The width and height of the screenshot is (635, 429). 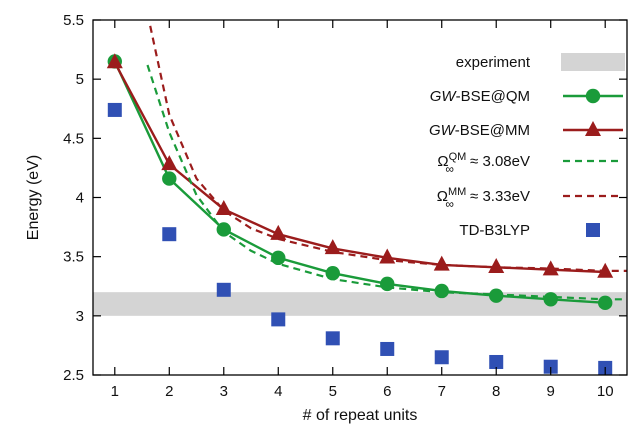 What do you see at coordinates (605, 391) in the screenshot?
I see `x-tick-label-10: 10` at bounding box center [605, 391].